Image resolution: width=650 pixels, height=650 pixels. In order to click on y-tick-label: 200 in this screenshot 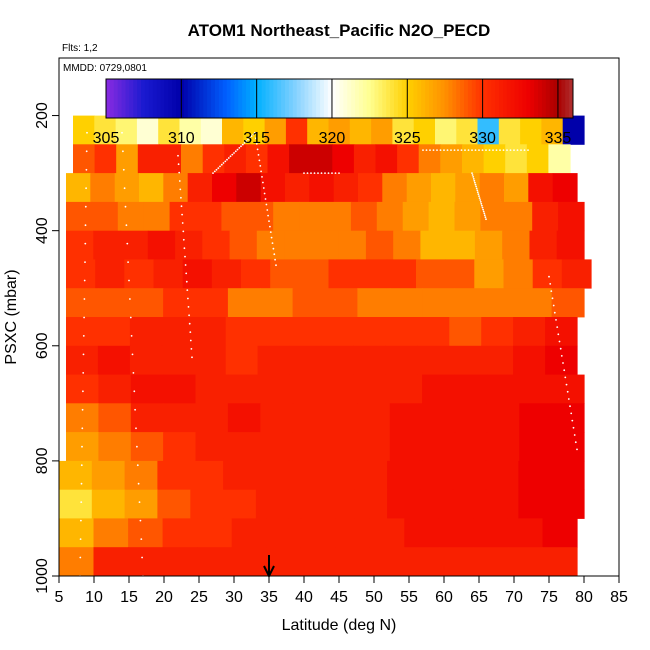, I will do `click(42, 115)`.